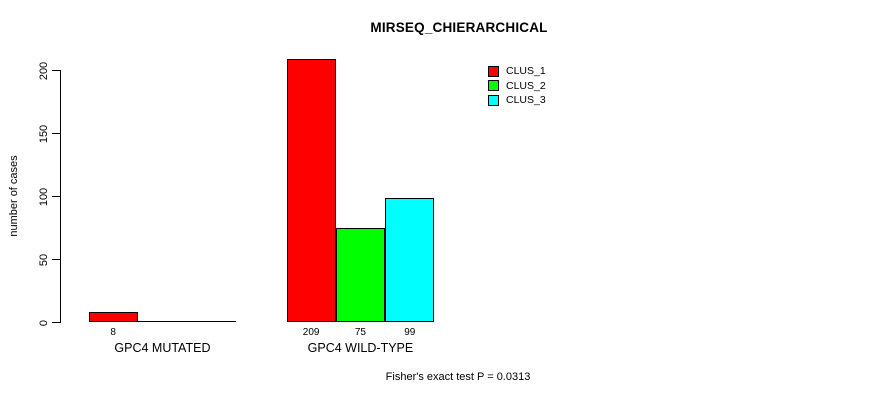 The height and width of the screenshot is (400, 890). What do you see at coordinates (526, 71) in the screenshot?
I see `legend-label: CLUS_1` at bounding box center [526, 71].